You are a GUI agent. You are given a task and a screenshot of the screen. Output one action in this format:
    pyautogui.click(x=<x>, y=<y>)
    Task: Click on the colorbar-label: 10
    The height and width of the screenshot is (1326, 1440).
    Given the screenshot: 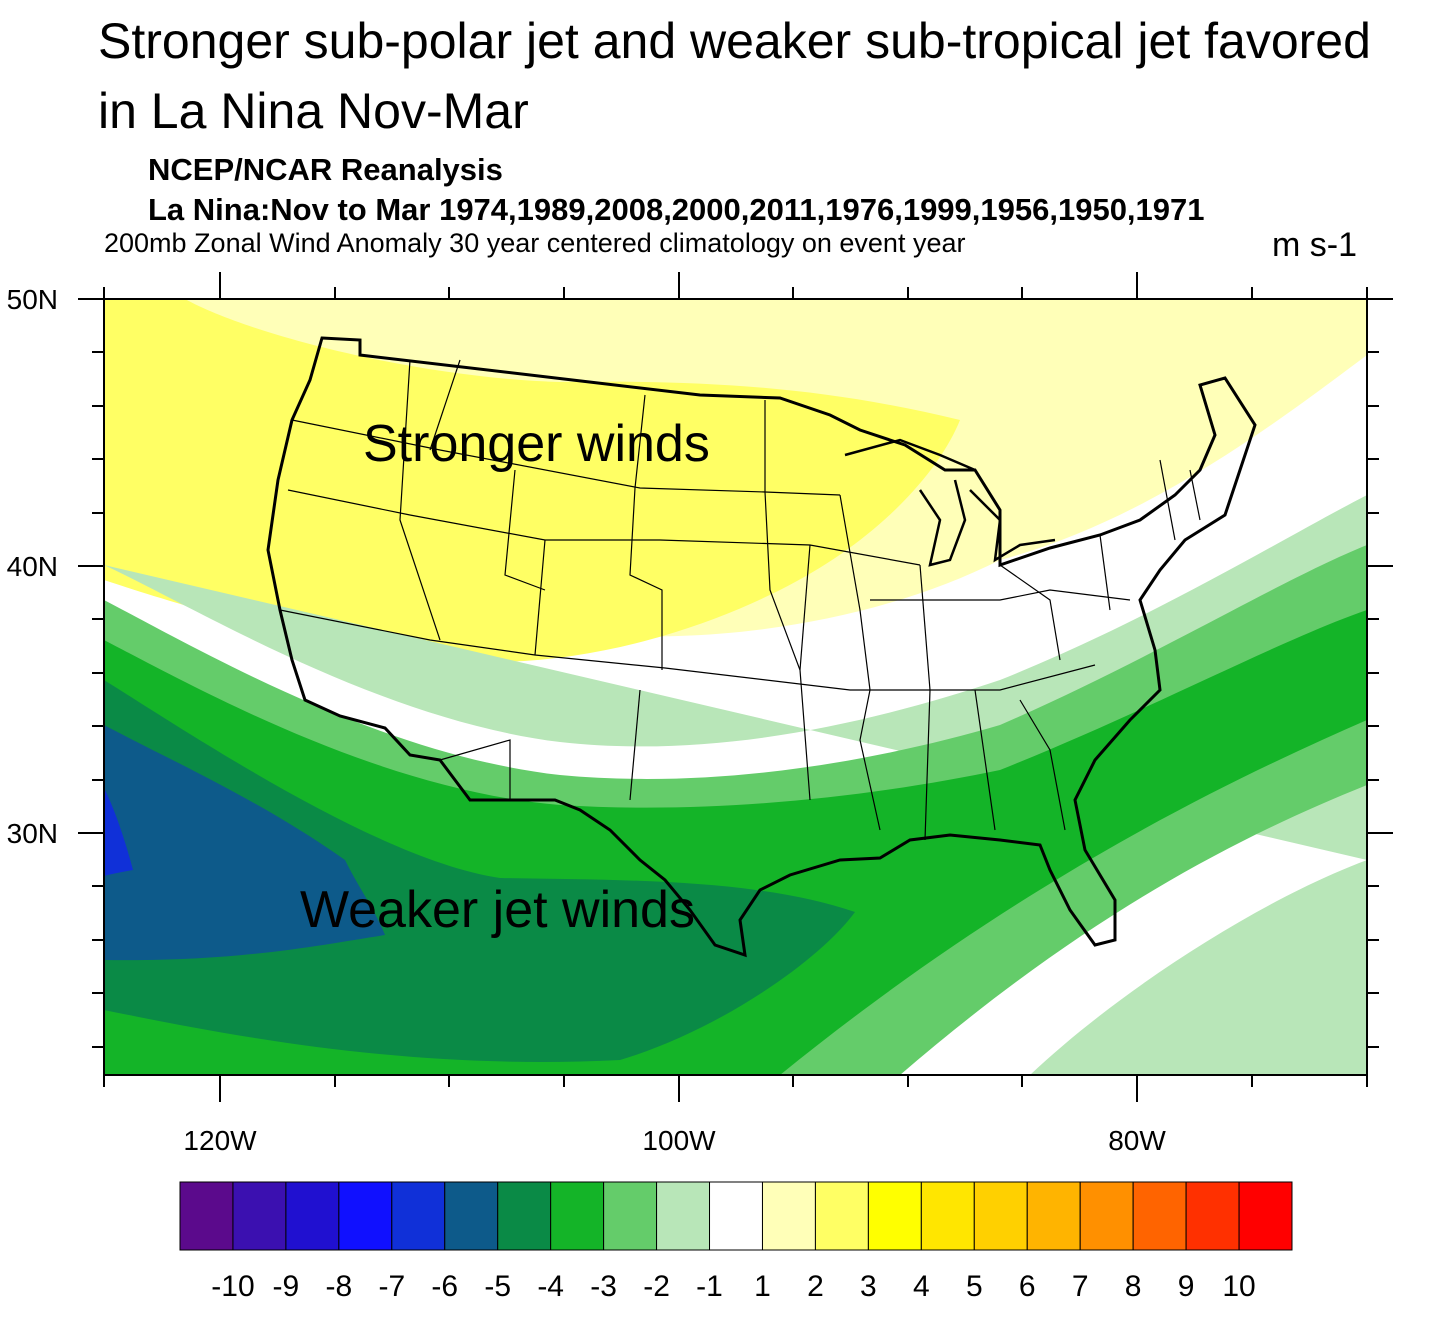 What is the action you would take?
    pyautogui.click(x=1238, y=1286)
    